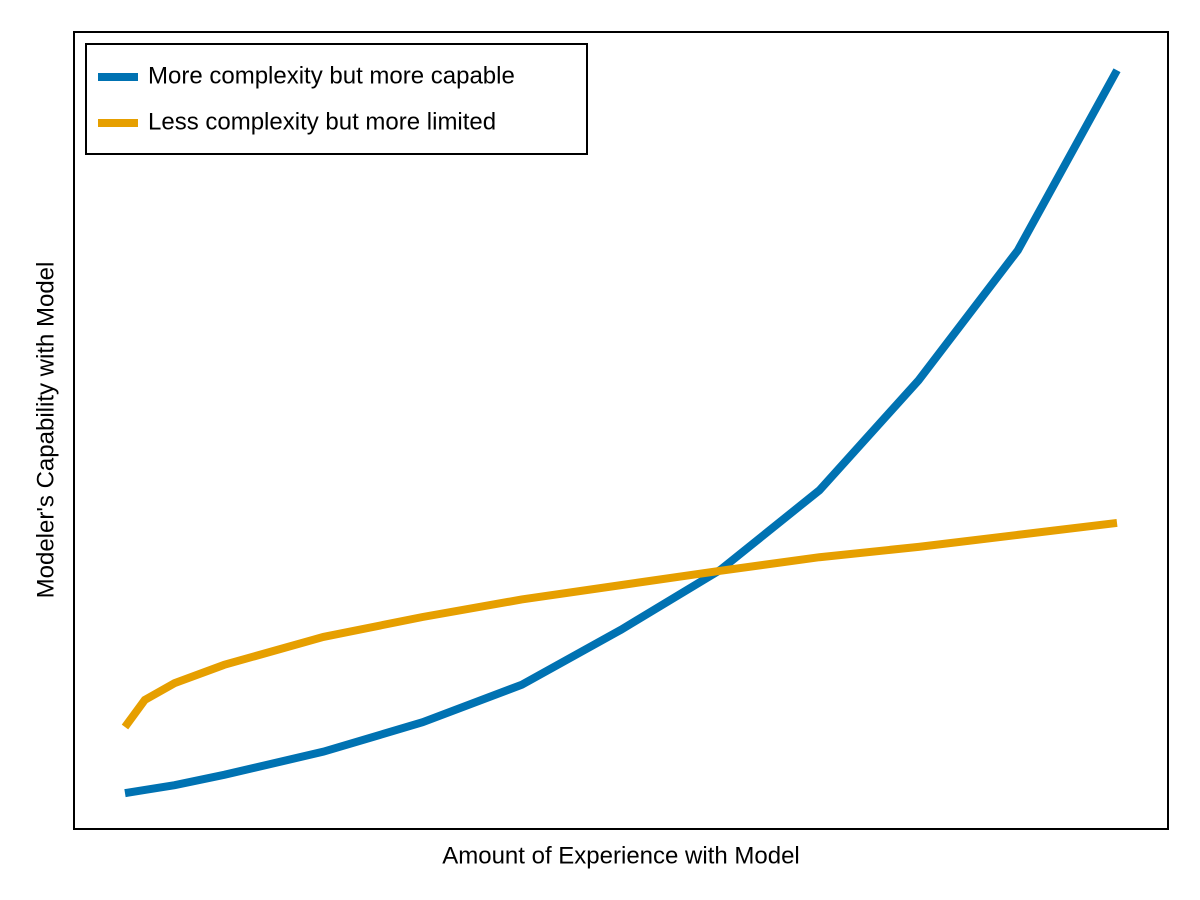 Image resolution: width=1200 pixels, height=900 pixels. What do you see at coordinates (322, 121) in the screenshot?
I see `legend-label: Less complexity but more limited` at bounding box center [322, 121].